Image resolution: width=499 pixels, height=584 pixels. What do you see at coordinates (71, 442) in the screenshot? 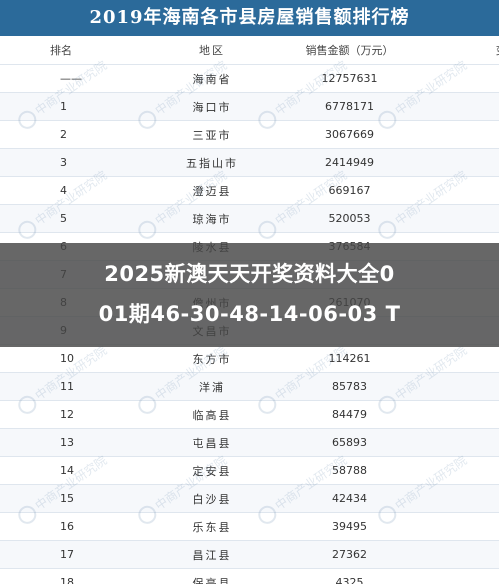
I see `rank-cell: 13` at bounding box center [71, 442].